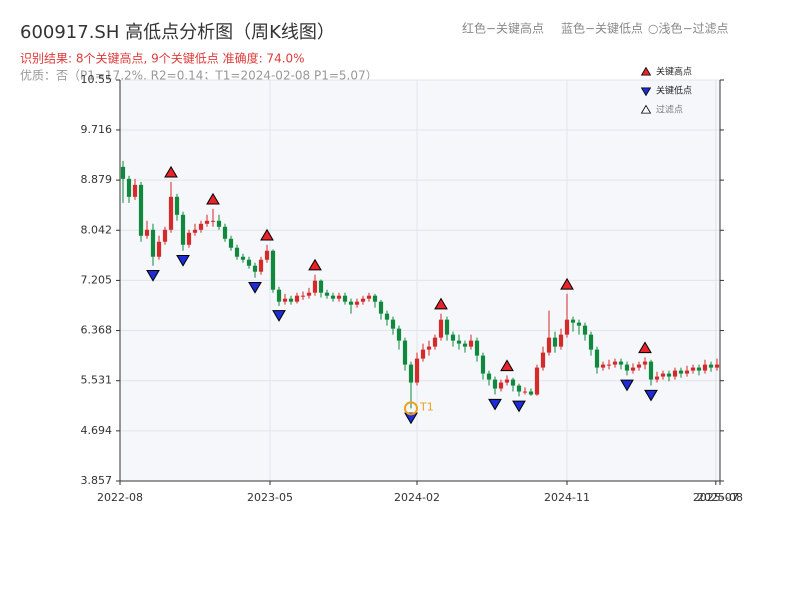  I want to click on x-tick-label: 2024-11, so click(567, 497).